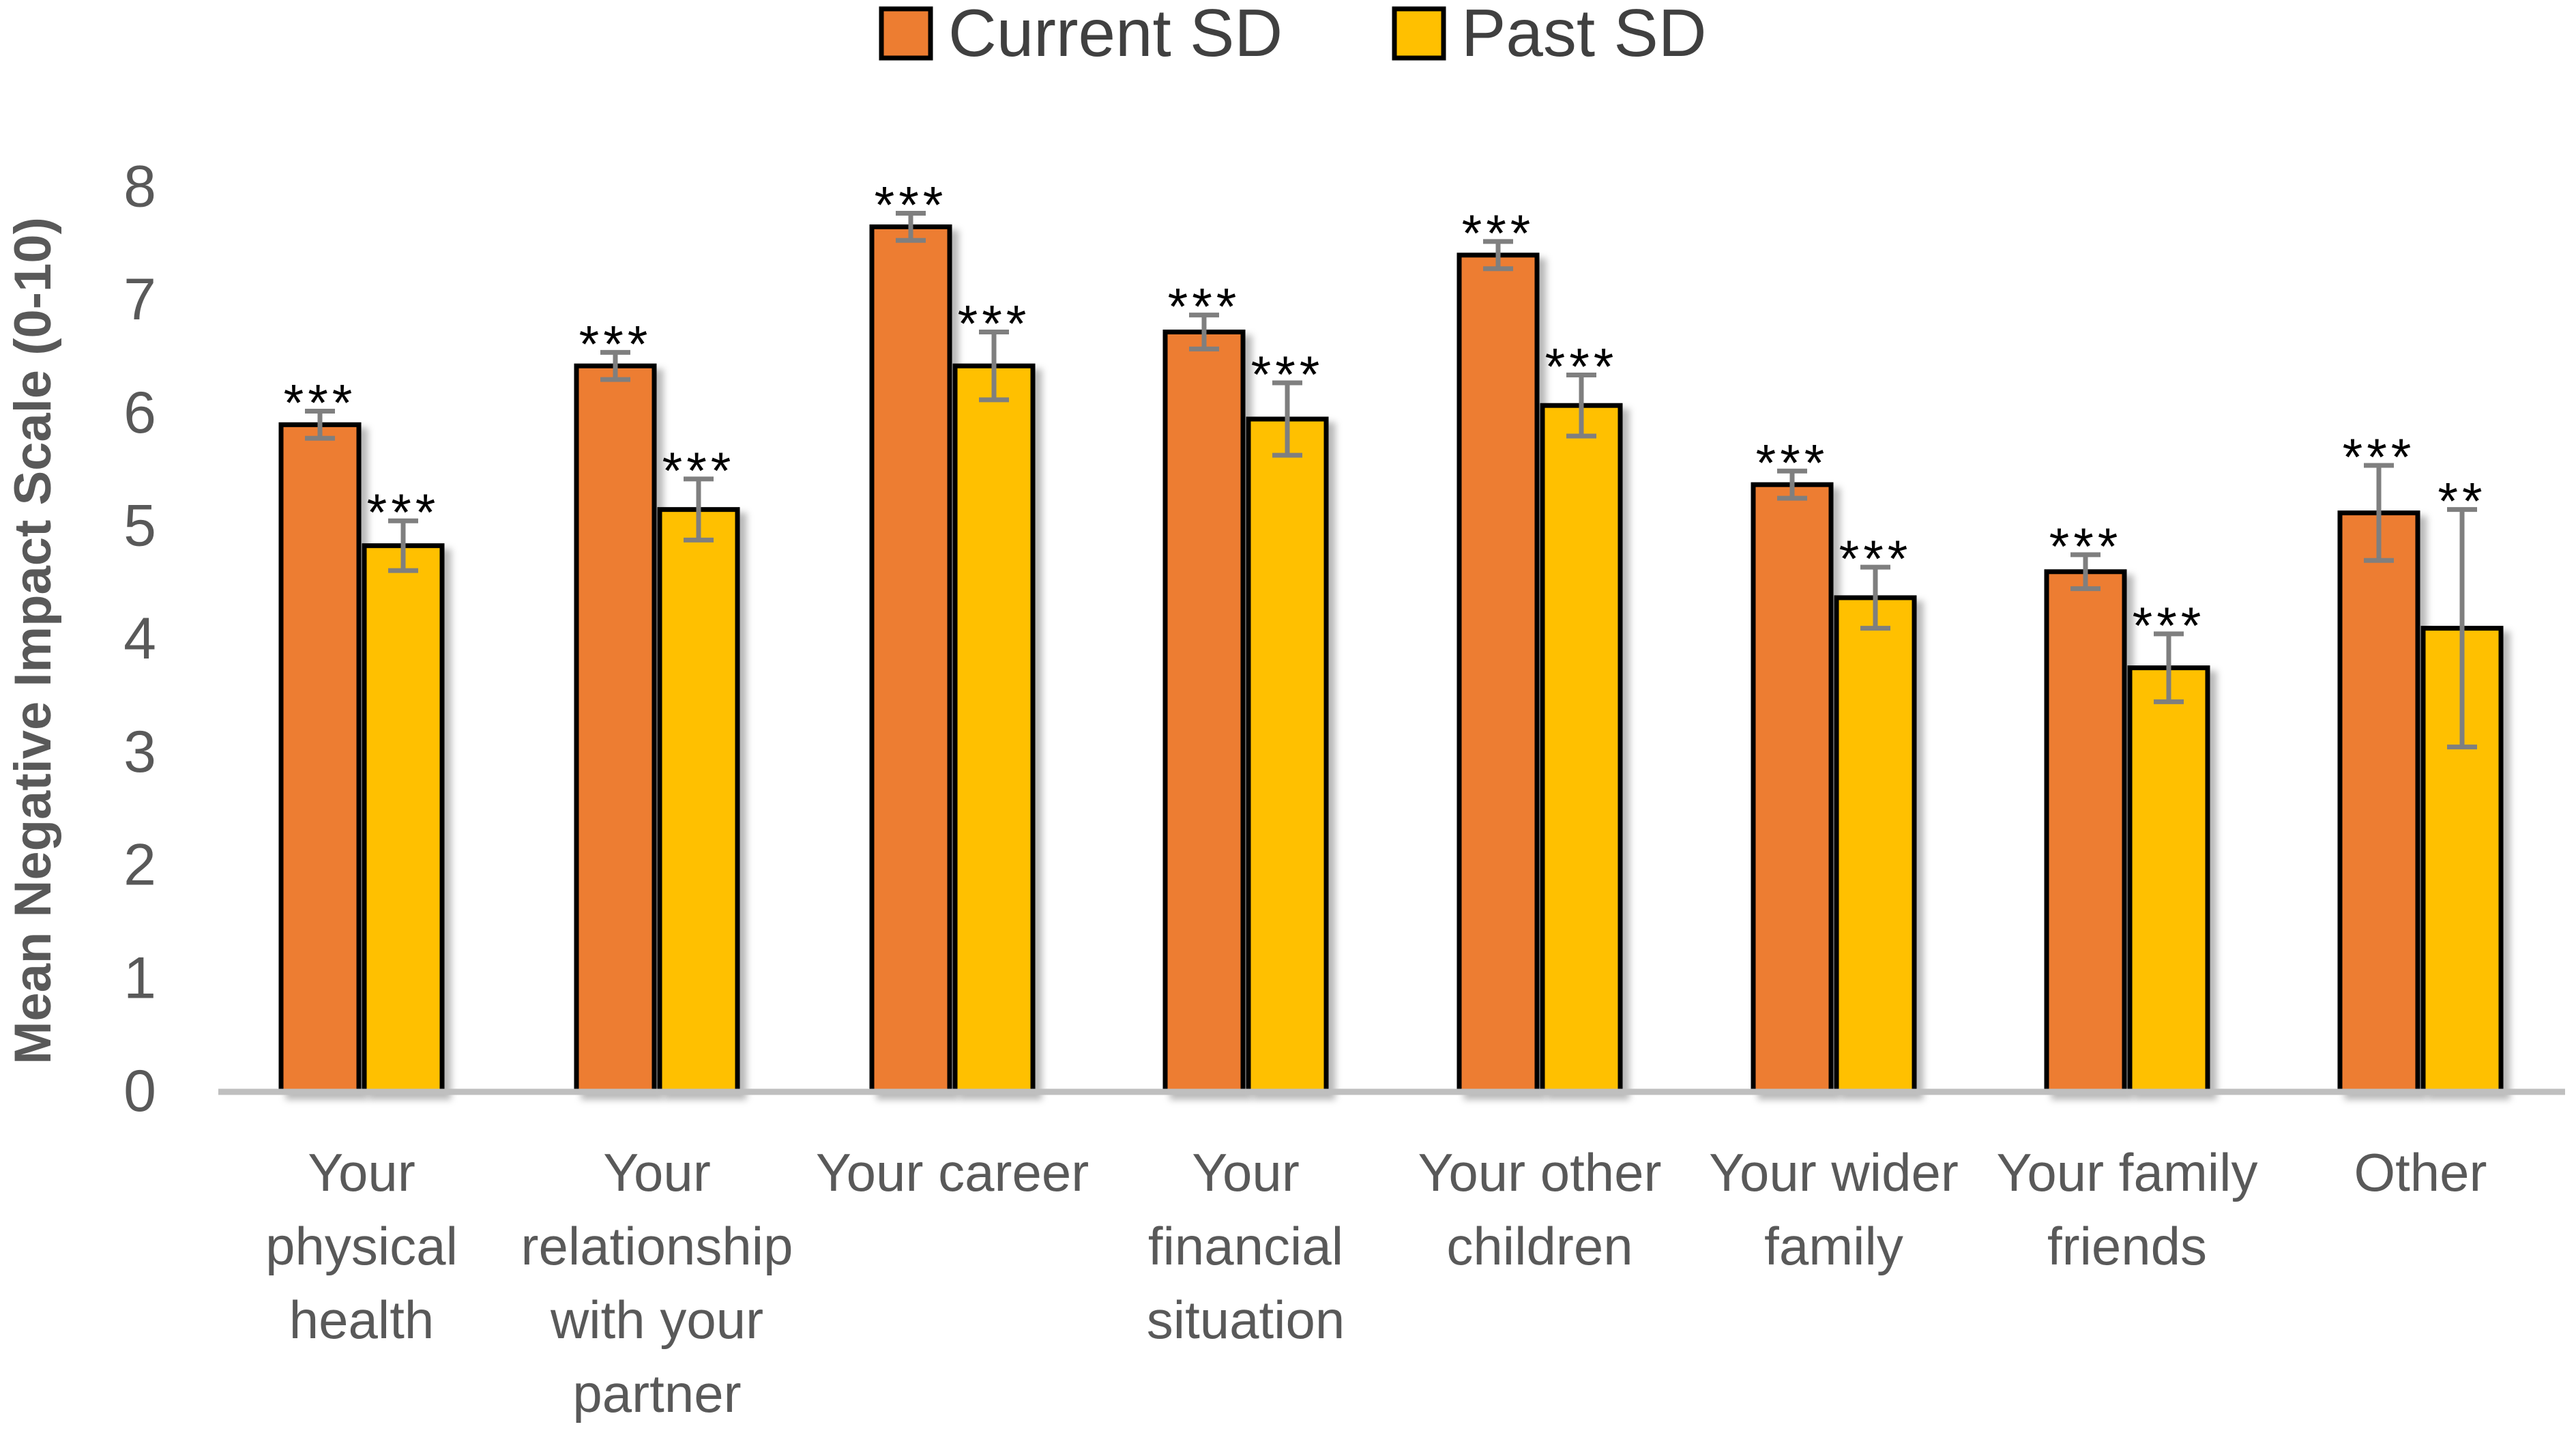 The height and width of the screenshot is (1431, 2576). What do you see at coordinates (139, 526) in the screenshot?
I see `y-tick-label: 5` at bounding box center [139, 526].